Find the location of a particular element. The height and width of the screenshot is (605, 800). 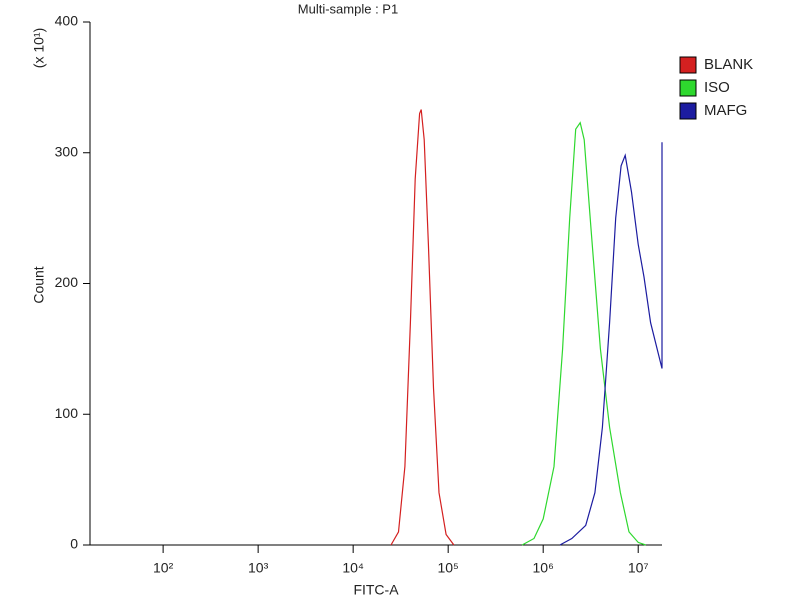

y-axis-multiplier: (x 10¹) is located at coordinates (39, 48).